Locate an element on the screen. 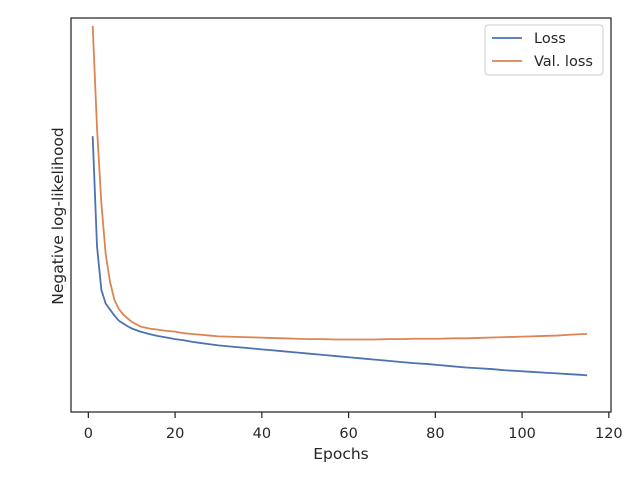  x-axis-label: Epochs is located at coordinates (341, 454).